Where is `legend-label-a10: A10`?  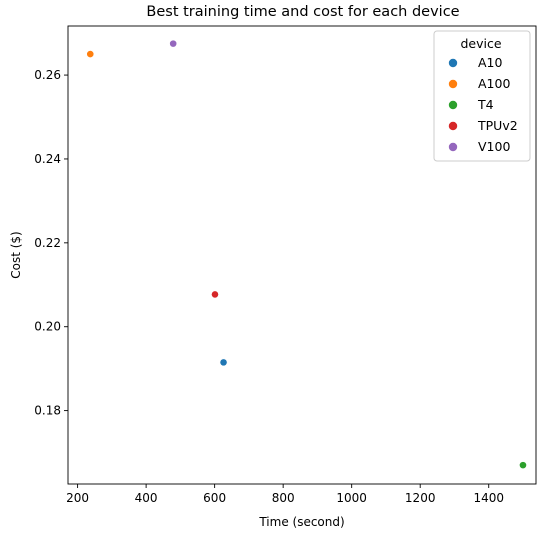
legend-label-a10: A10 is located at coordinates (490, 62).